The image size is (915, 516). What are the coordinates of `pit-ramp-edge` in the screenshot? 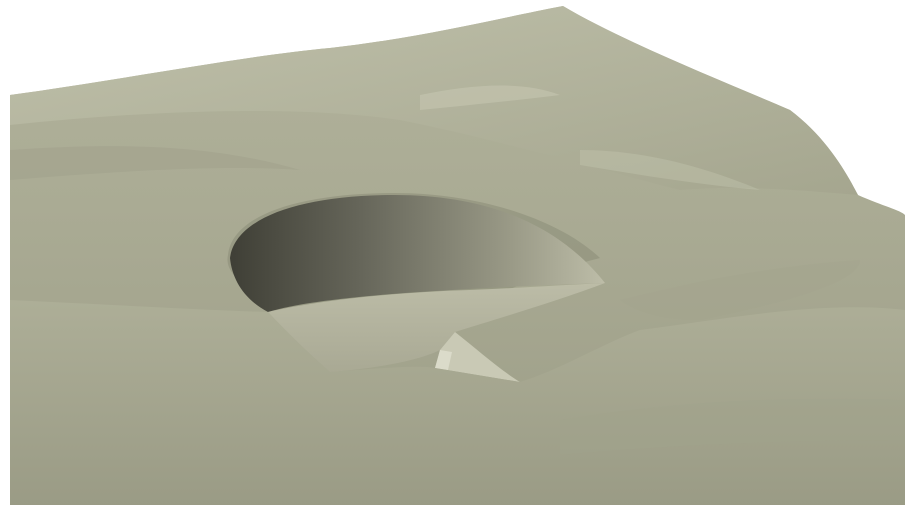 It's located at (443, 360).